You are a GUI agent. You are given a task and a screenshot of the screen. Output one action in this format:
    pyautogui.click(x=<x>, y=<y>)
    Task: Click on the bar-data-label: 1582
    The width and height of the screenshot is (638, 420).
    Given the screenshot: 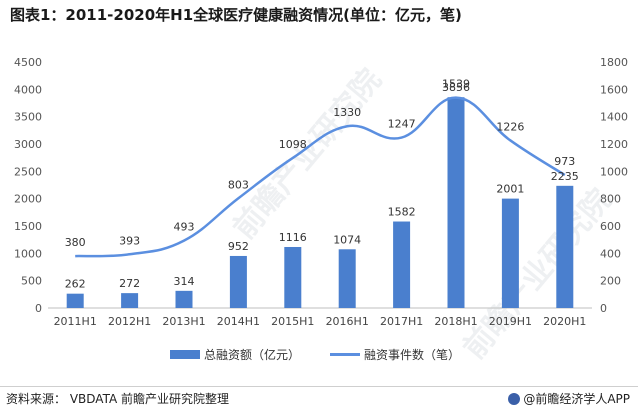 What is the action you would take?
    pyautogui.click(x=402, y=212)
    